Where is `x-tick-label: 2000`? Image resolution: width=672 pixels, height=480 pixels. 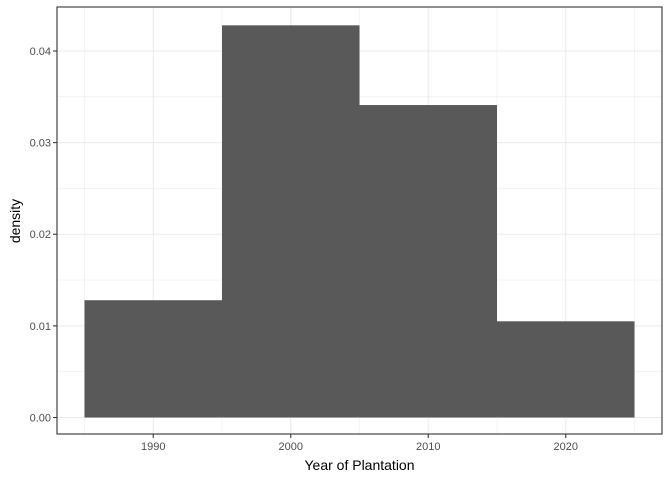 x-tick-label: 2000 is located at coordinates (291, 447).